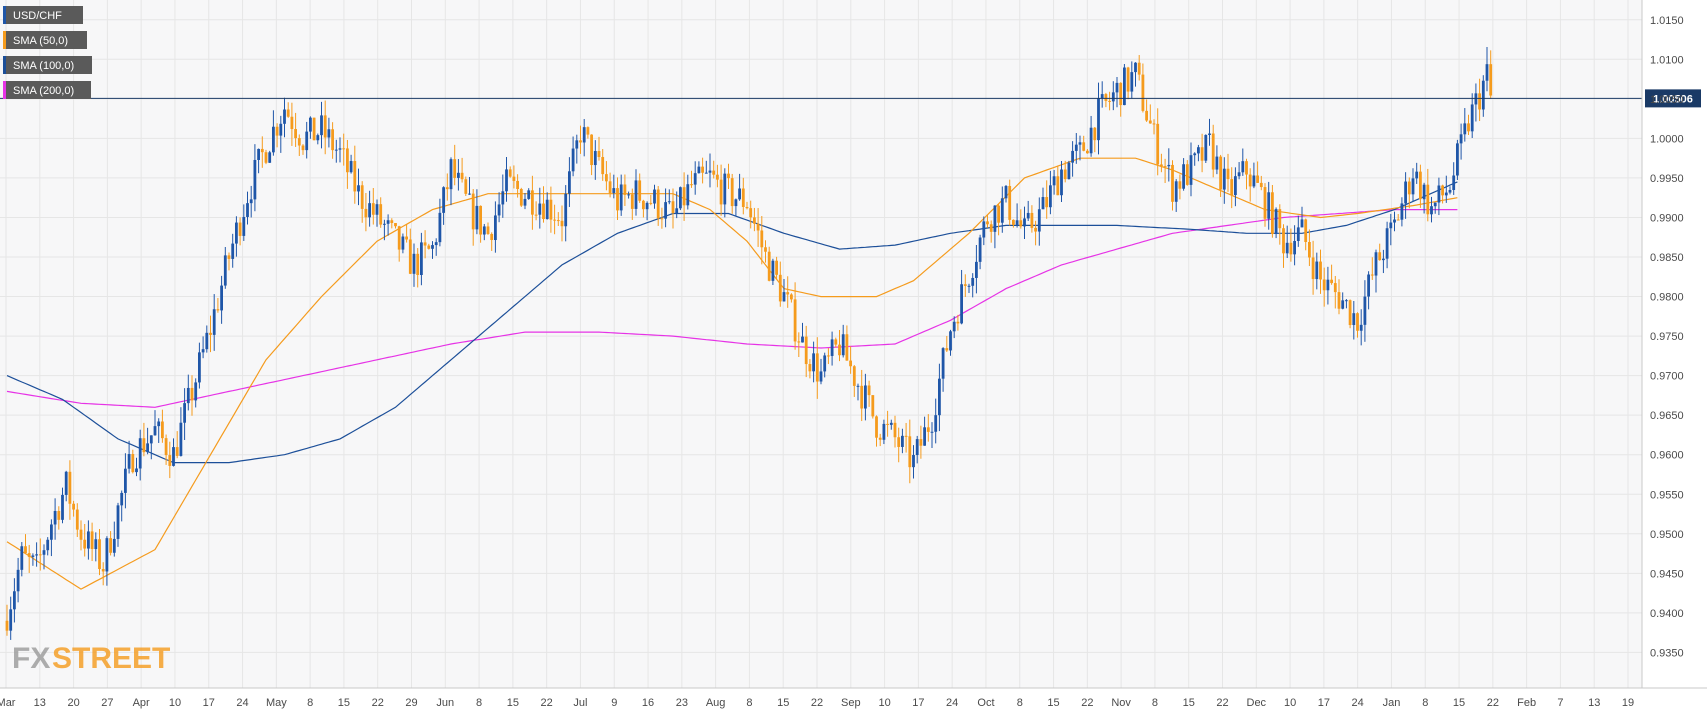  I want to click on legend-swatch, so click(4, 40).